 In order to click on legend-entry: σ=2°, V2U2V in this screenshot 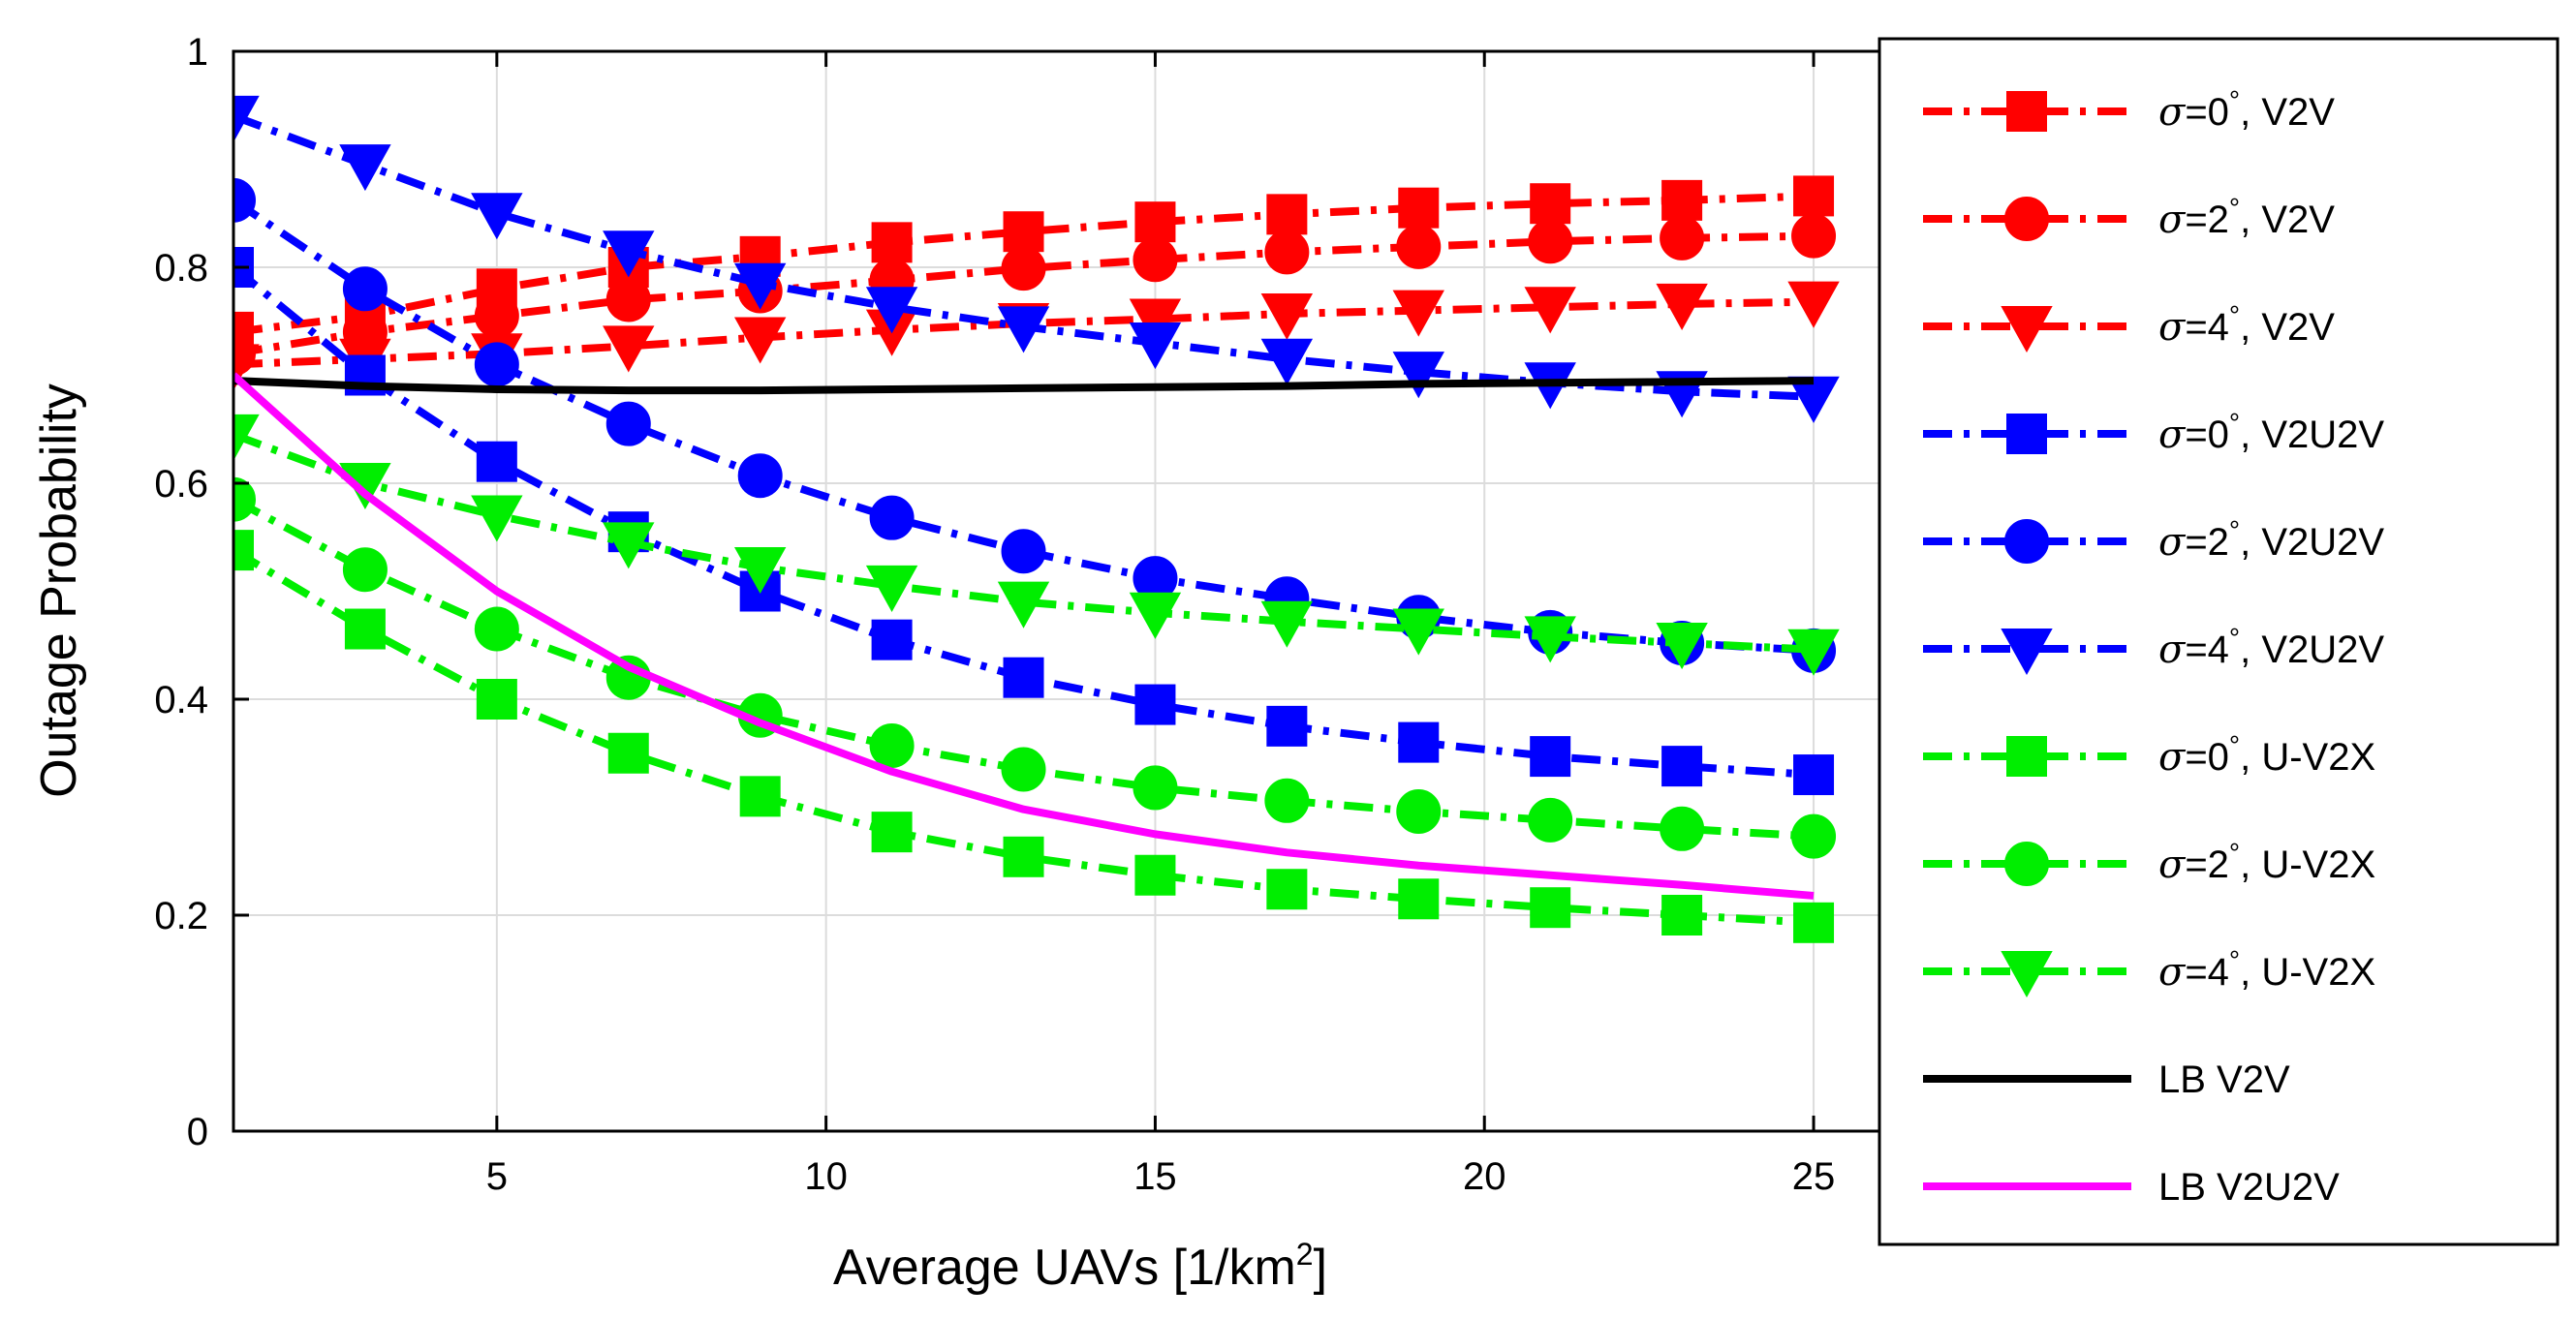, I will do `click(2153, 540)`.